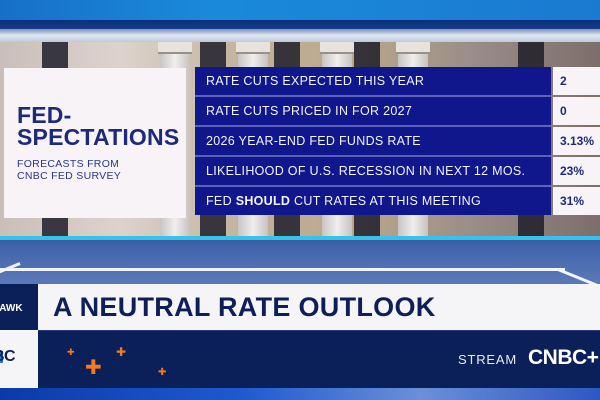  What do you see at coordinates (300, 25) in the screenshot?
I see `studio-ceiling-band` at bounding box center [300, 25].